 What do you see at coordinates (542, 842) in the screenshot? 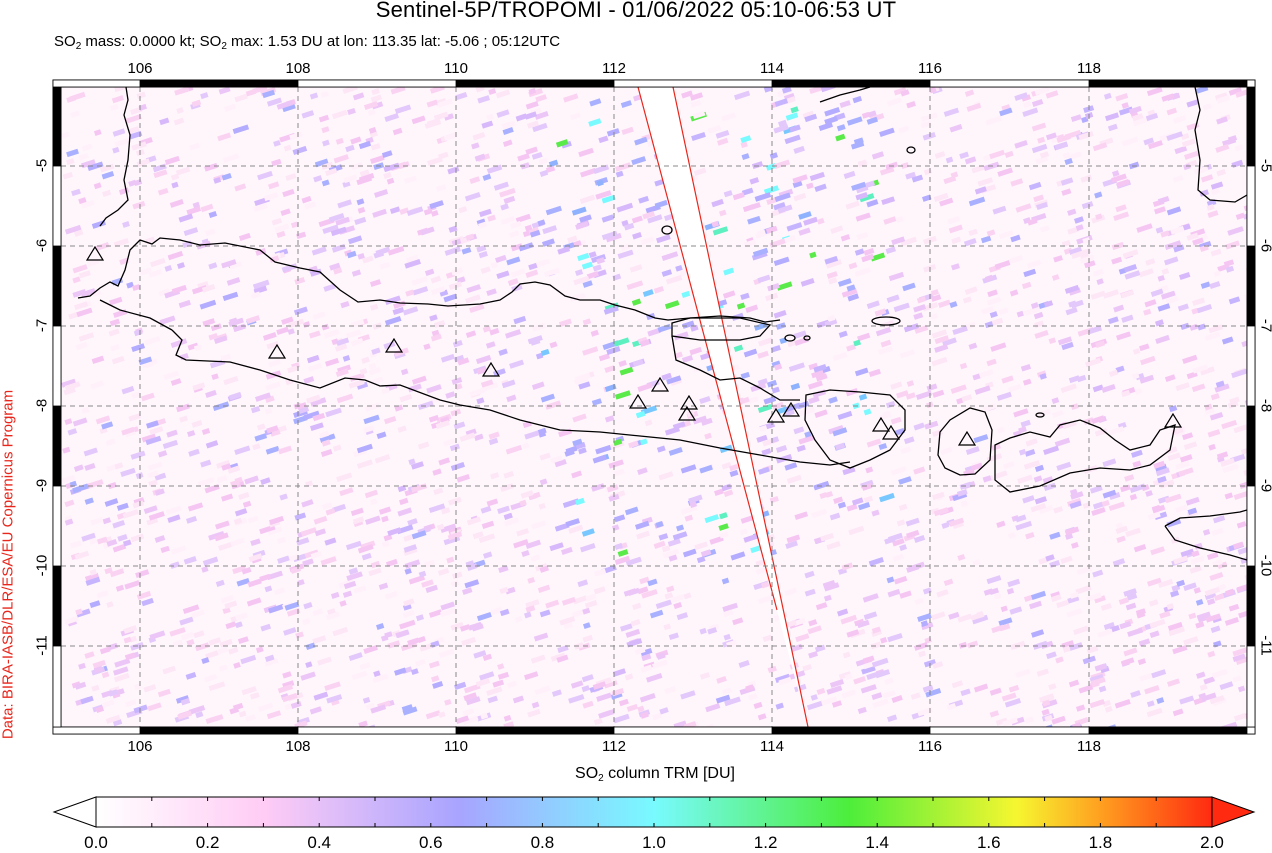
I see `colorbar-tick-label: 0.8` at bounding box center [542, 842].